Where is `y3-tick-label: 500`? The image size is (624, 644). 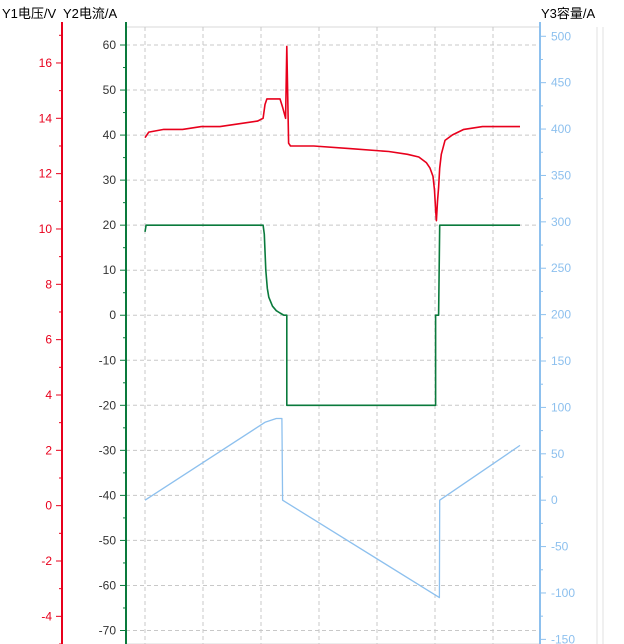
y3-tick-label: 500 is located at coordinates (561, 36).